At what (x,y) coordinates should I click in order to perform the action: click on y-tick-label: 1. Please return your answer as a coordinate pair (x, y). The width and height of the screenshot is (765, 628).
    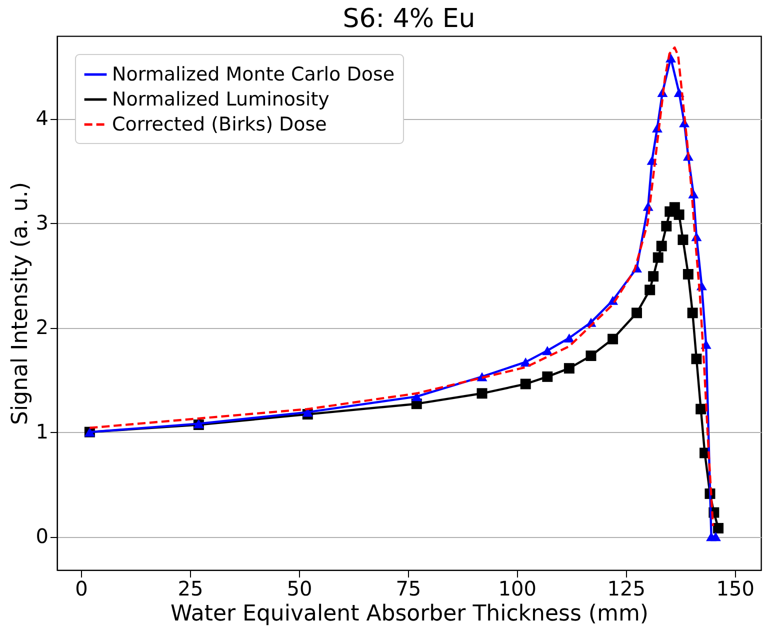
    Looking at the image, I should click on (42, 432).